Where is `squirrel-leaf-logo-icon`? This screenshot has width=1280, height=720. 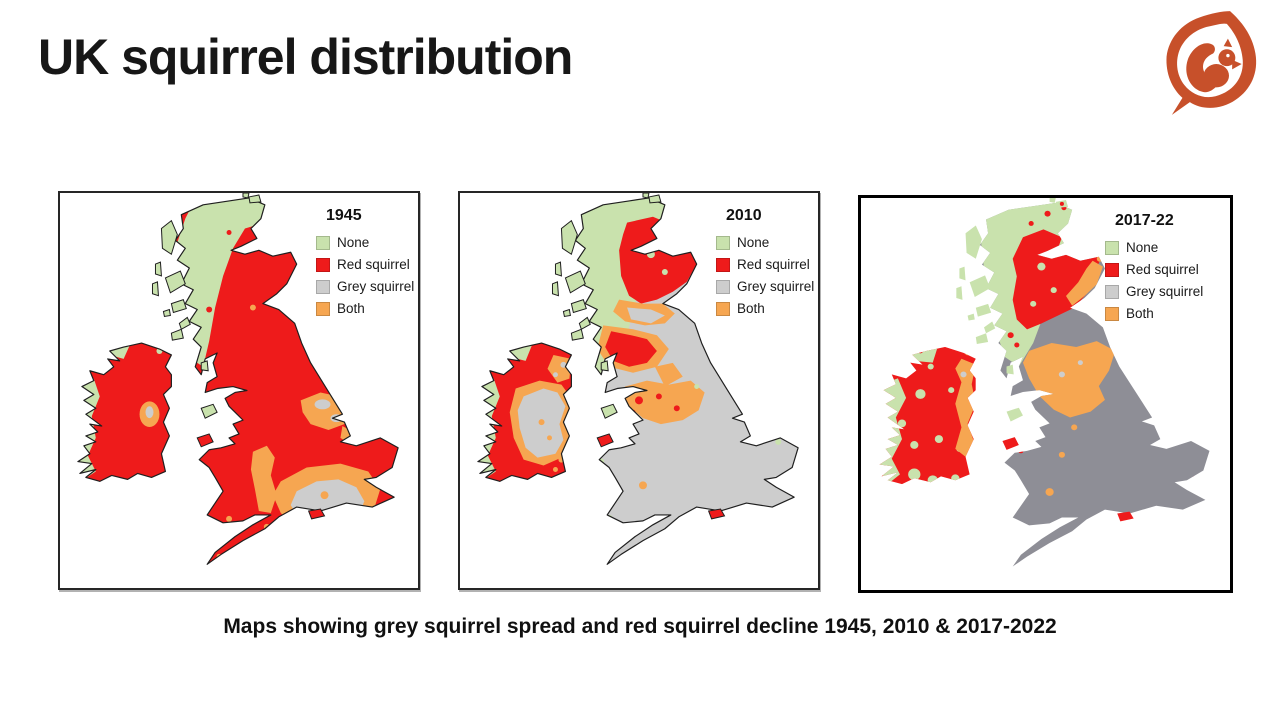 squirrel-leaf-logo-icon is located at coordinates (1211, 63).